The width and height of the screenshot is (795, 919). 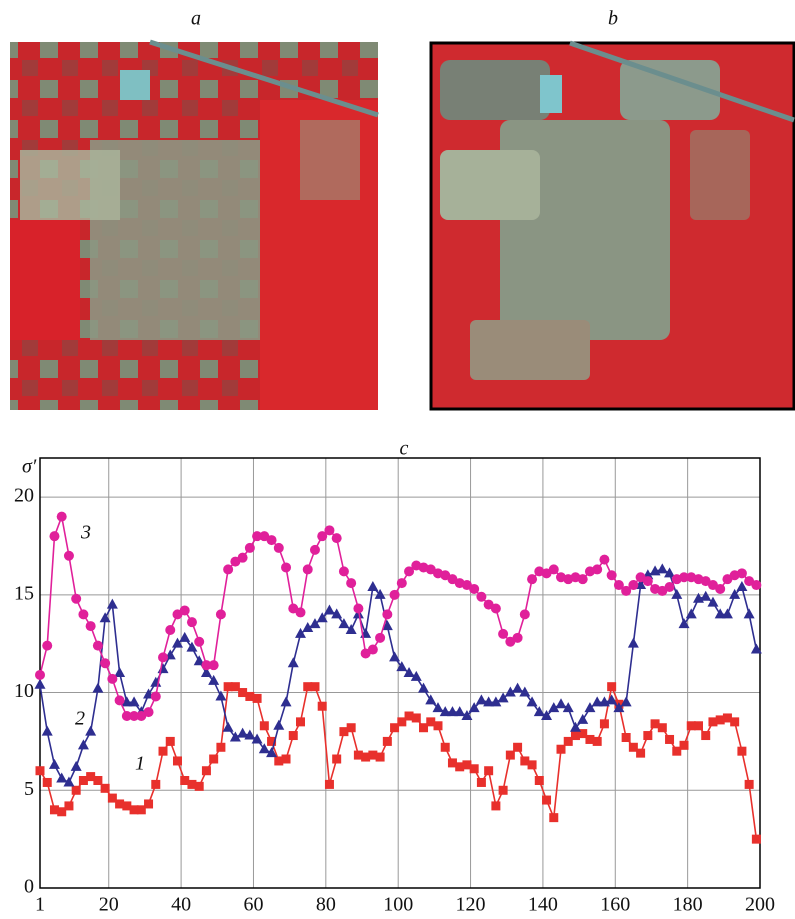 What do you see at coordinates (613, 19) in the screenshot?
I see `panel-label: b` at bounding box center [613, 19].